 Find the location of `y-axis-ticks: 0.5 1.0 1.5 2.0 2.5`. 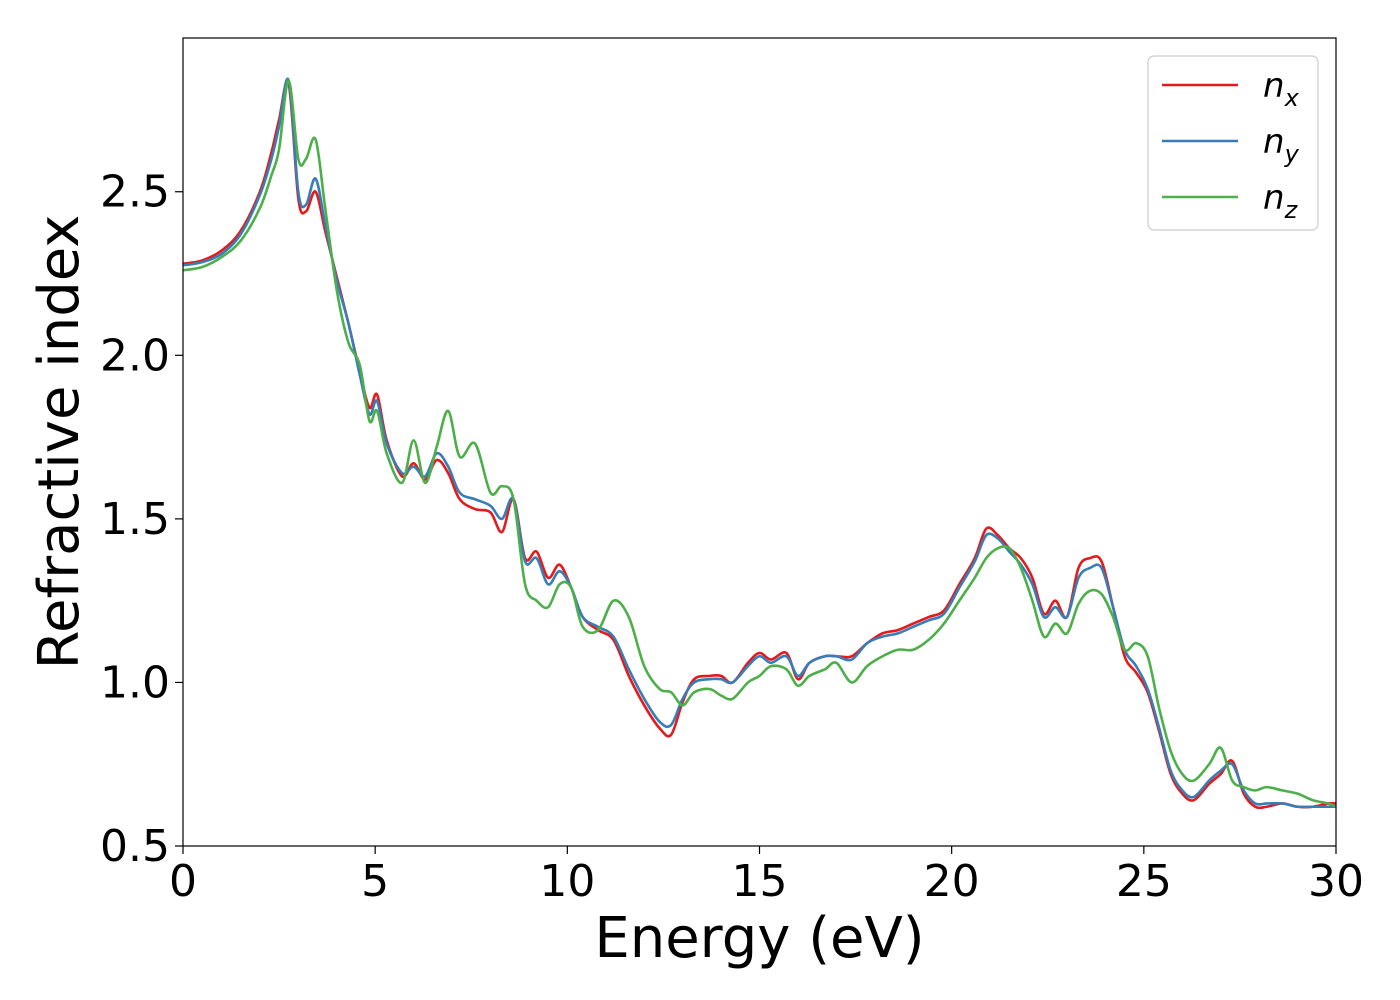

y-axis-ticks: 0.5 1.0 1.5 2.0 2.5 is located at coordinates (141, 519).